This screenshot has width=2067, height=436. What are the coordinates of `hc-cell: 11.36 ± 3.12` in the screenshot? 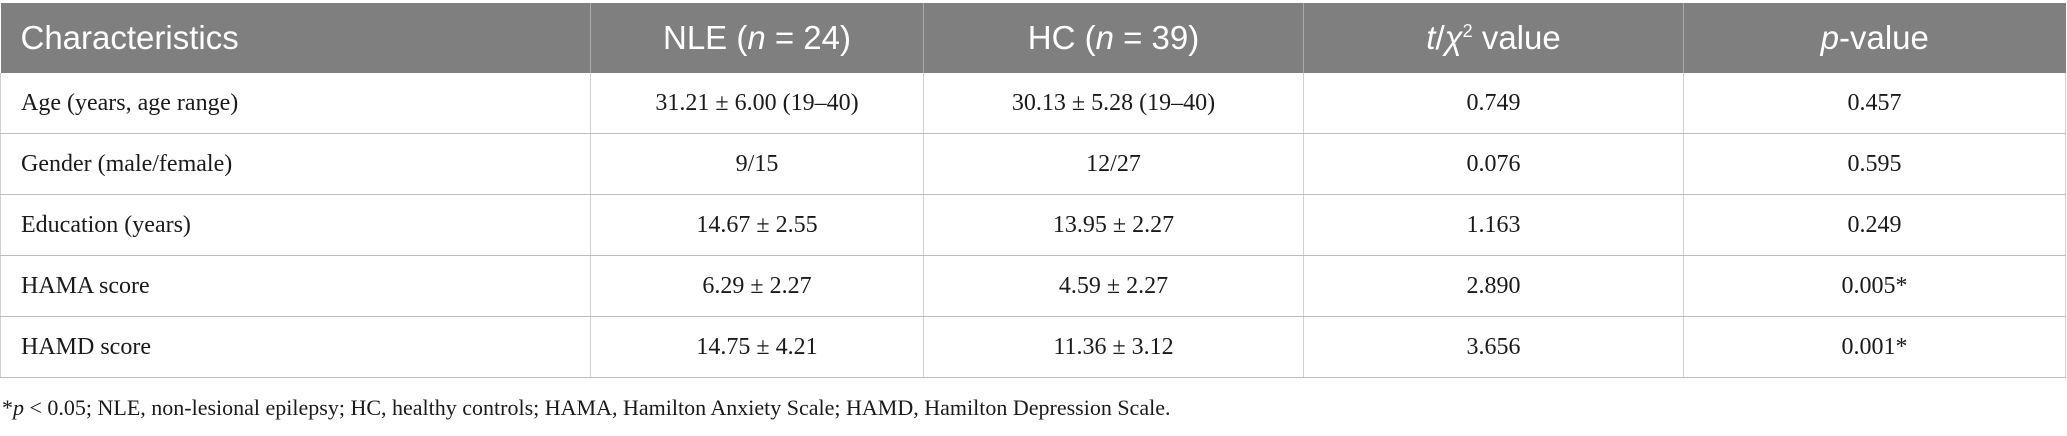 It's located at (1113, 347).